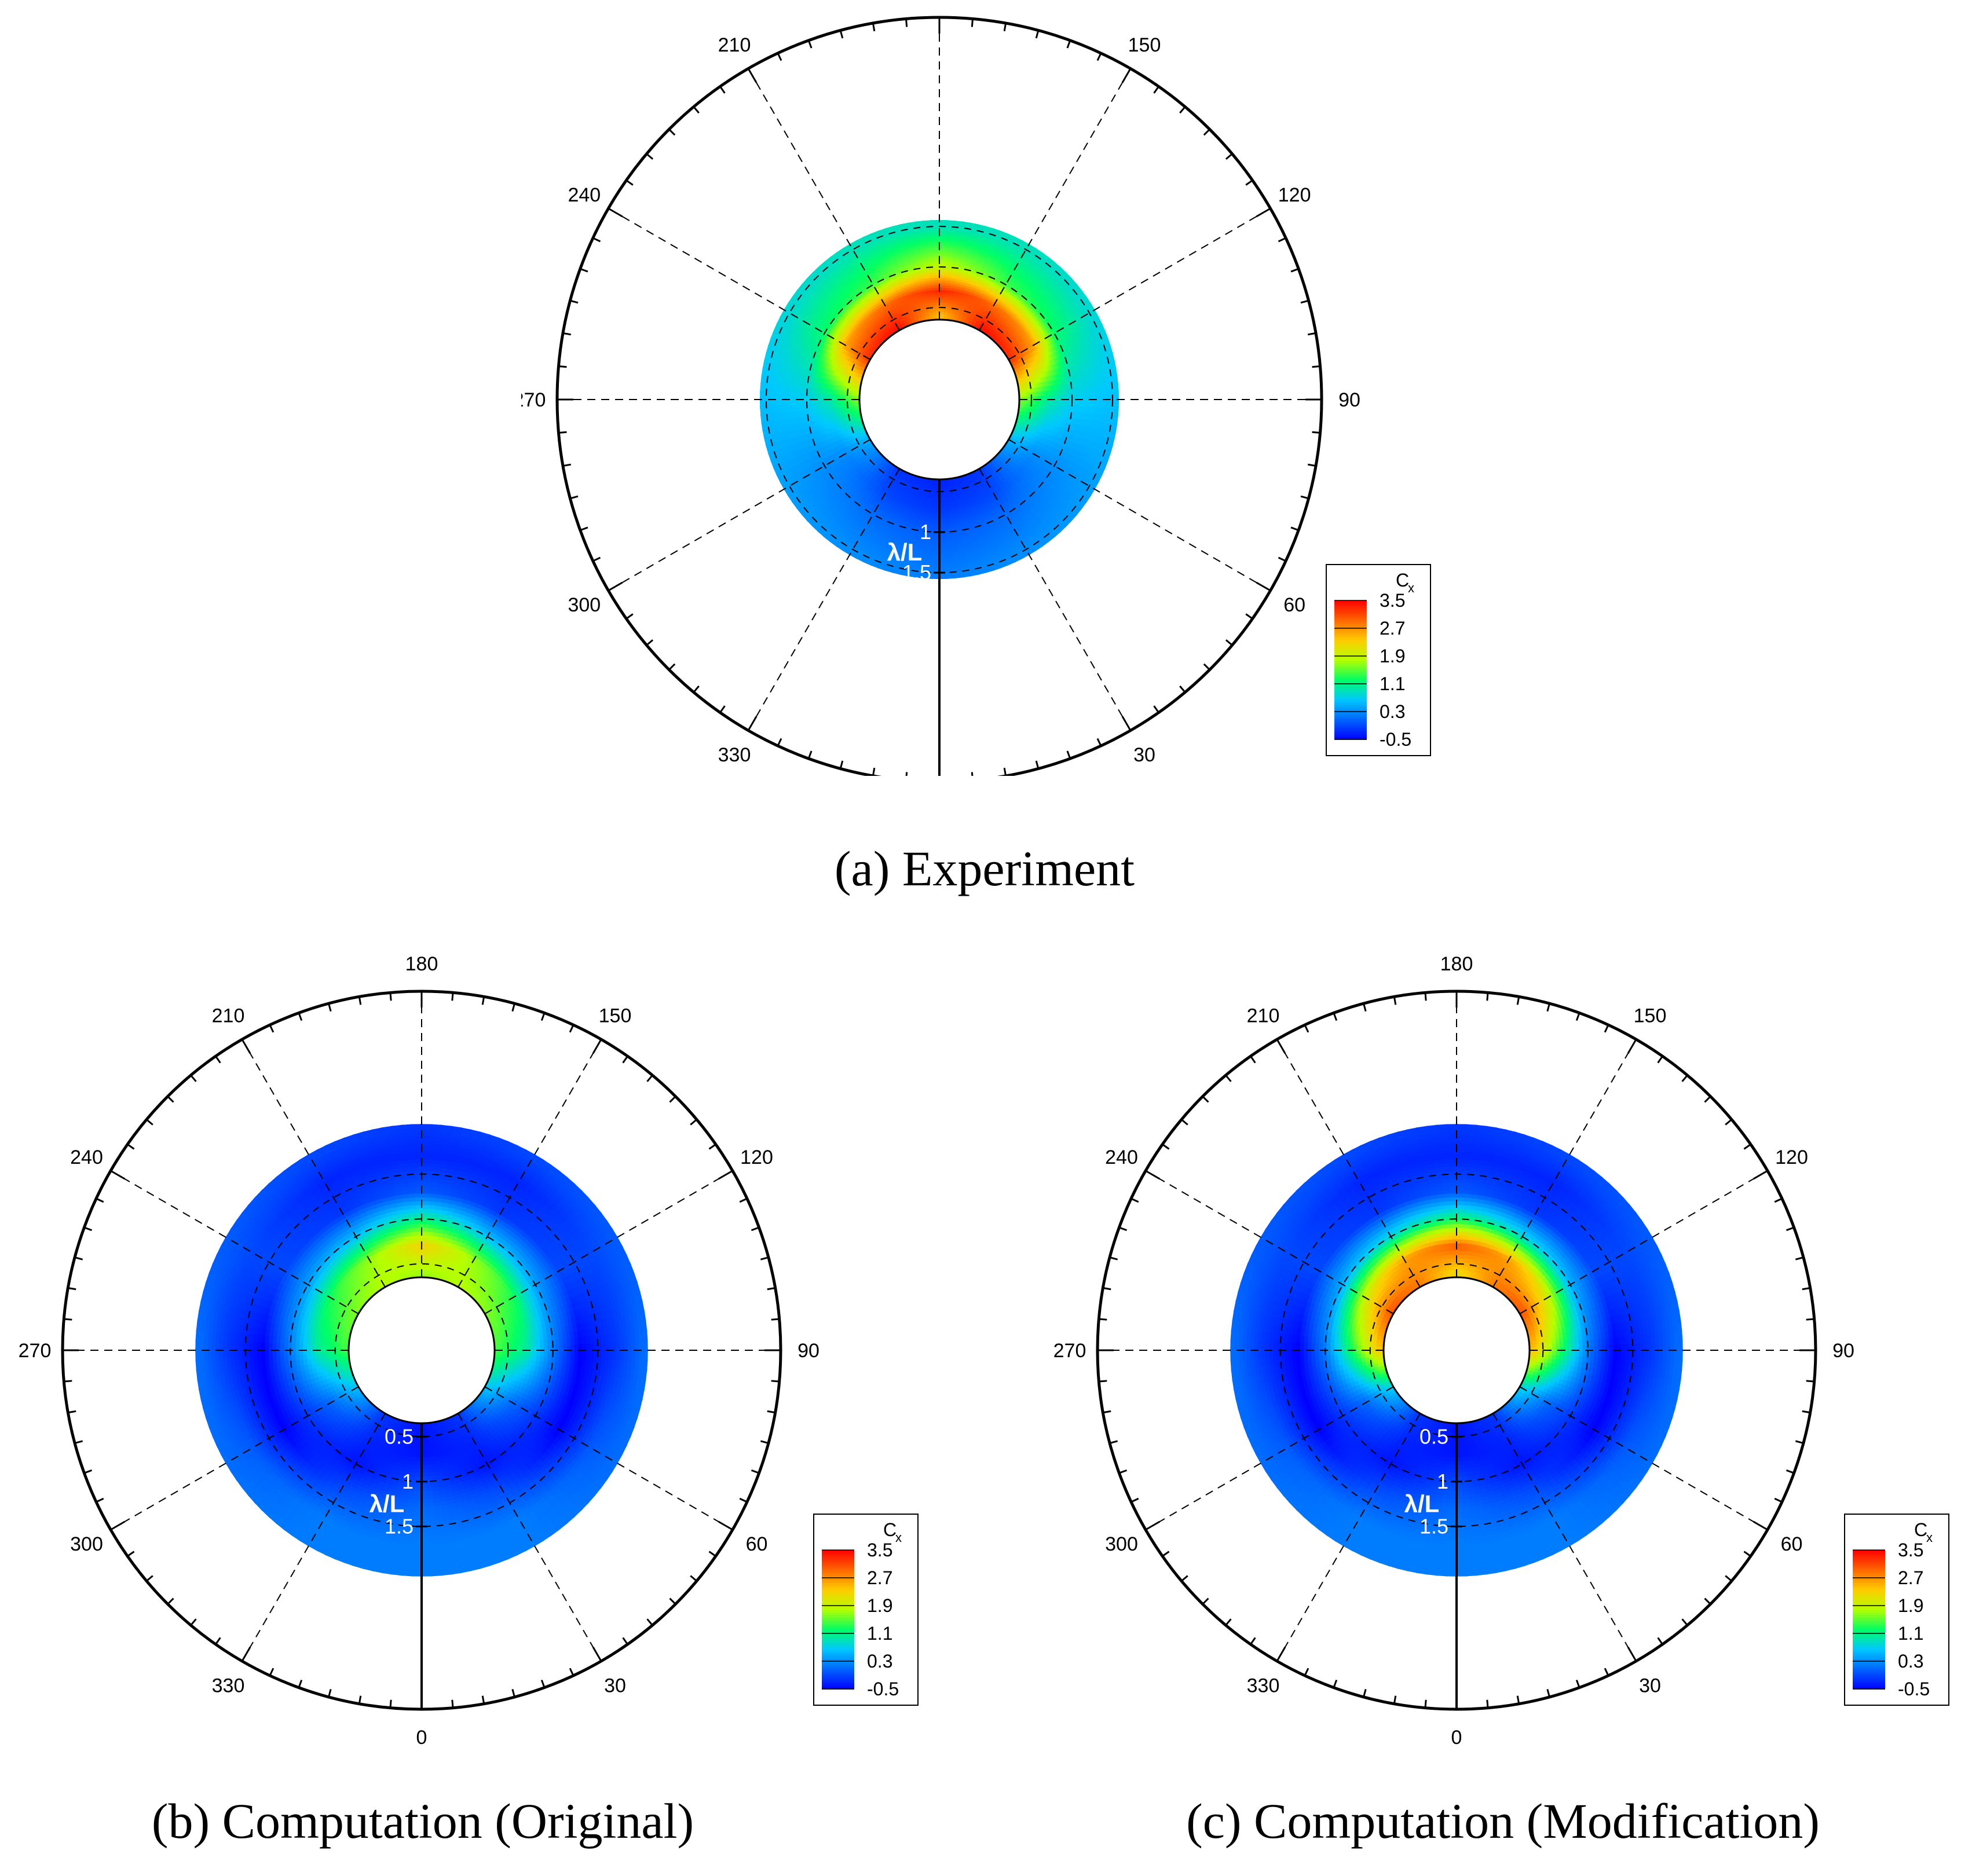  What do you see at coordinates (422, 1821) in the screenshot?
I see `caption-computation-original: (b) Computation (Original)` at bounding box center [422, 1821].